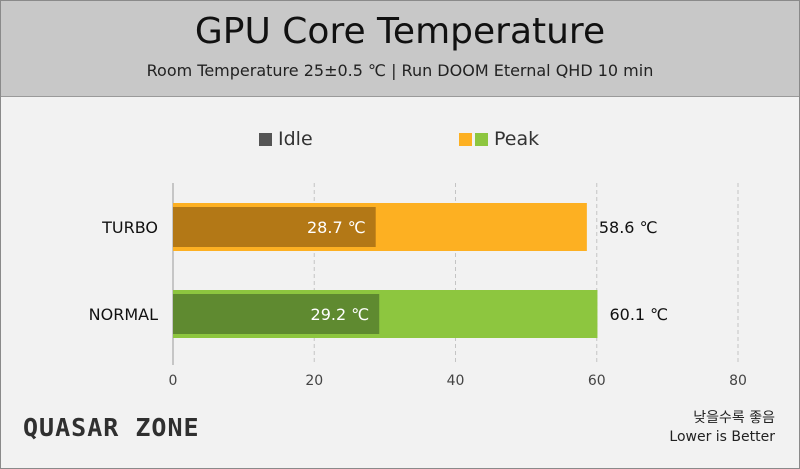 Image resolution: width=800 pixels, height=469 pixels. Describe the element at coordinates (517, 139) in the screenshot. I see `legend-peak-label: Peak` at that location.